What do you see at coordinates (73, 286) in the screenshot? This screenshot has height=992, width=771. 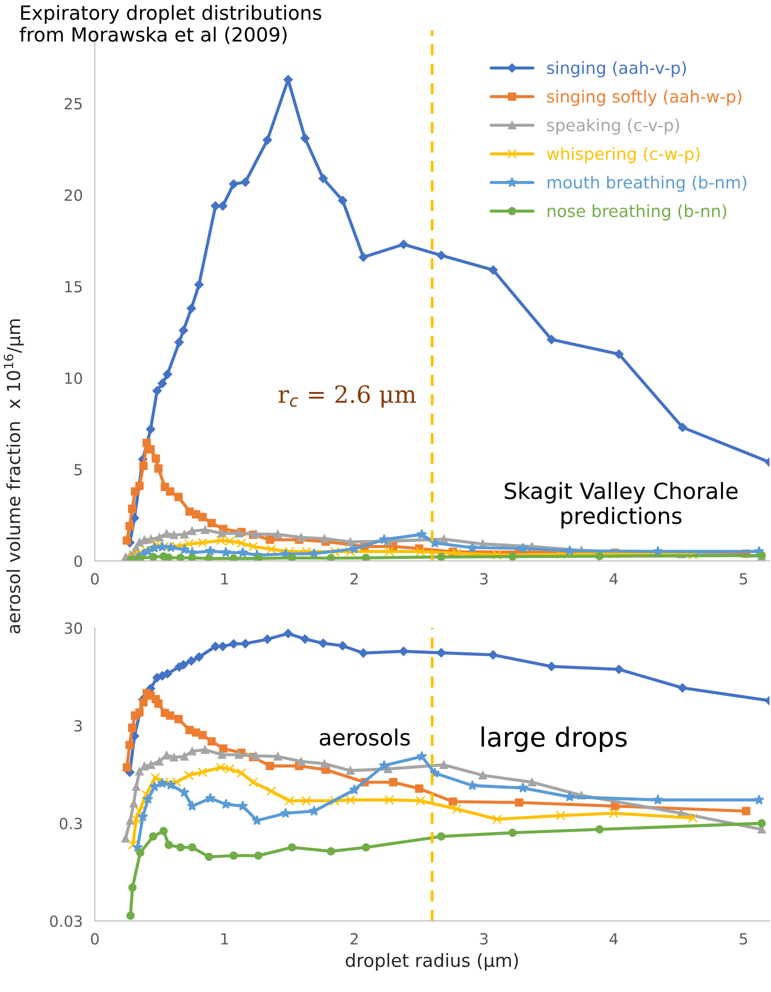 I see `y-tick-label: 15` at bounding box center [73, 286].